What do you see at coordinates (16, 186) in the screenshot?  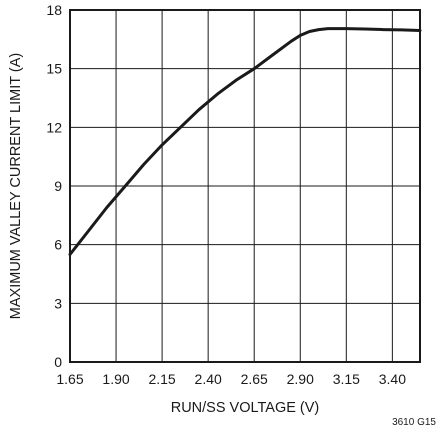 I see `y-axis-title: MAXIMUM VALLEY CURRENT LIMIT (A)` at bounding box center [16, 186].